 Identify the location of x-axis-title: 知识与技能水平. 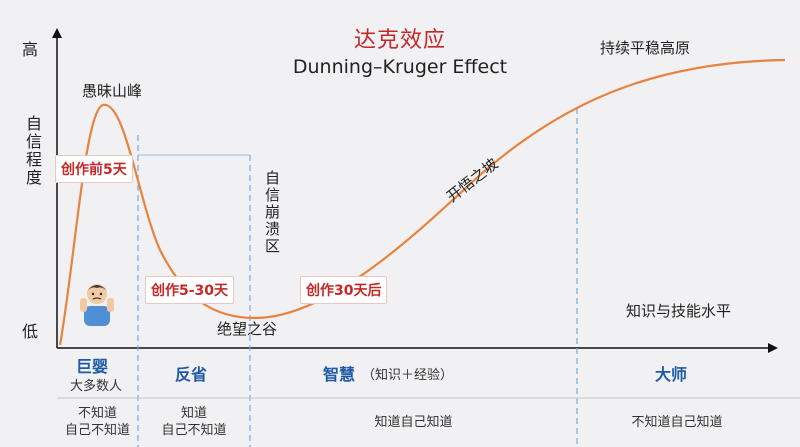
(679, 311).